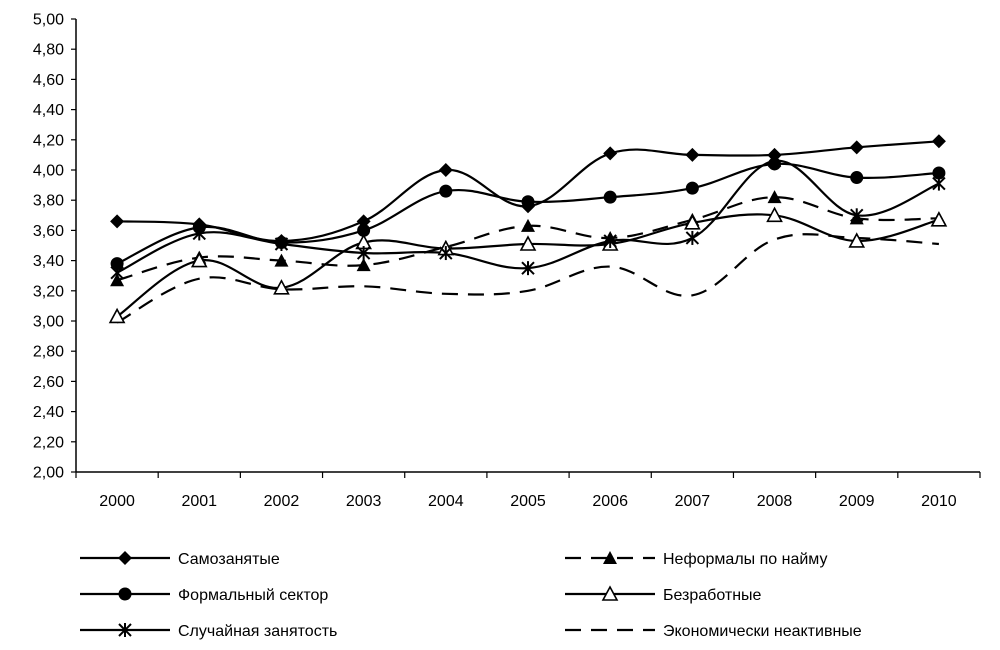  Describe the element at coordinates (48, 50) in the screenshot. I see `y-tick-label: 4,80` at that location.